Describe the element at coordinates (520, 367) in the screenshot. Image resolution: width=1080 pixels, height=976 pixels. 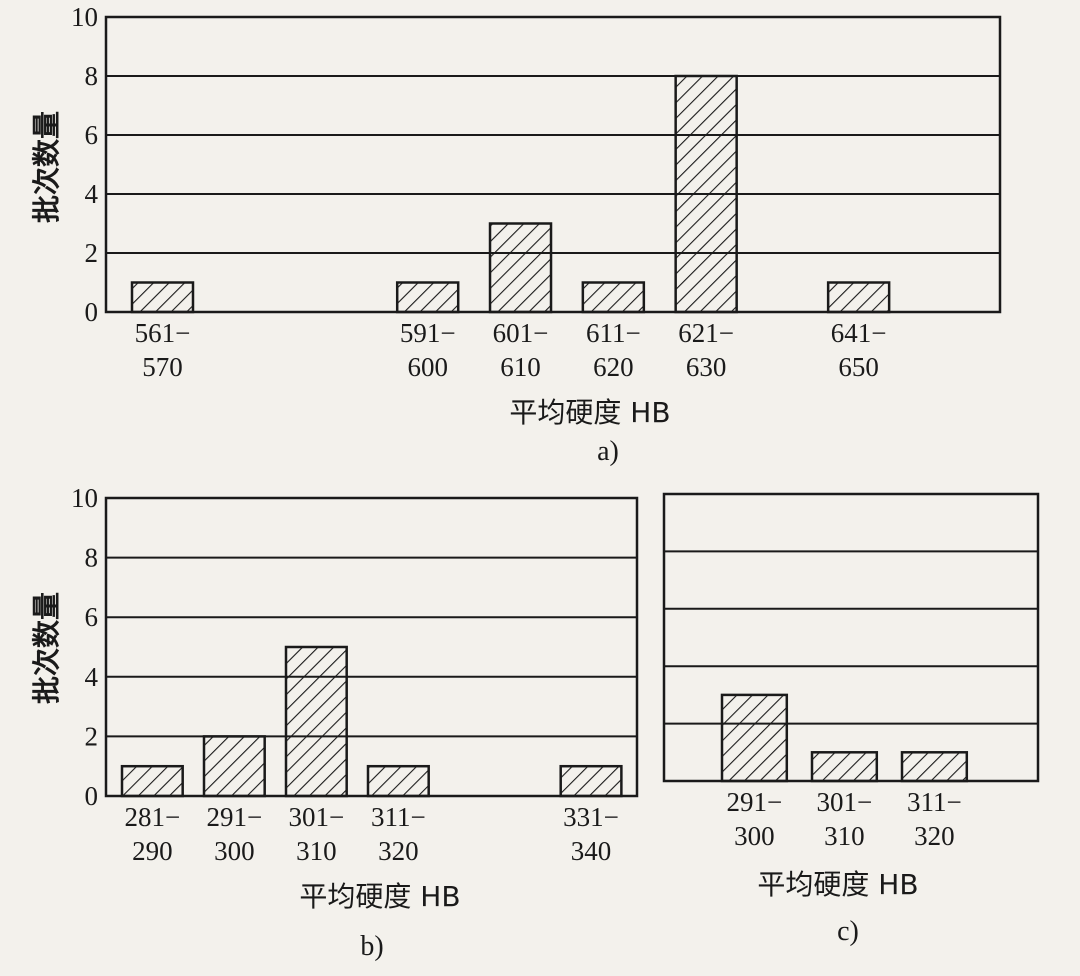
I see `x-tick-label: 610` at that location.